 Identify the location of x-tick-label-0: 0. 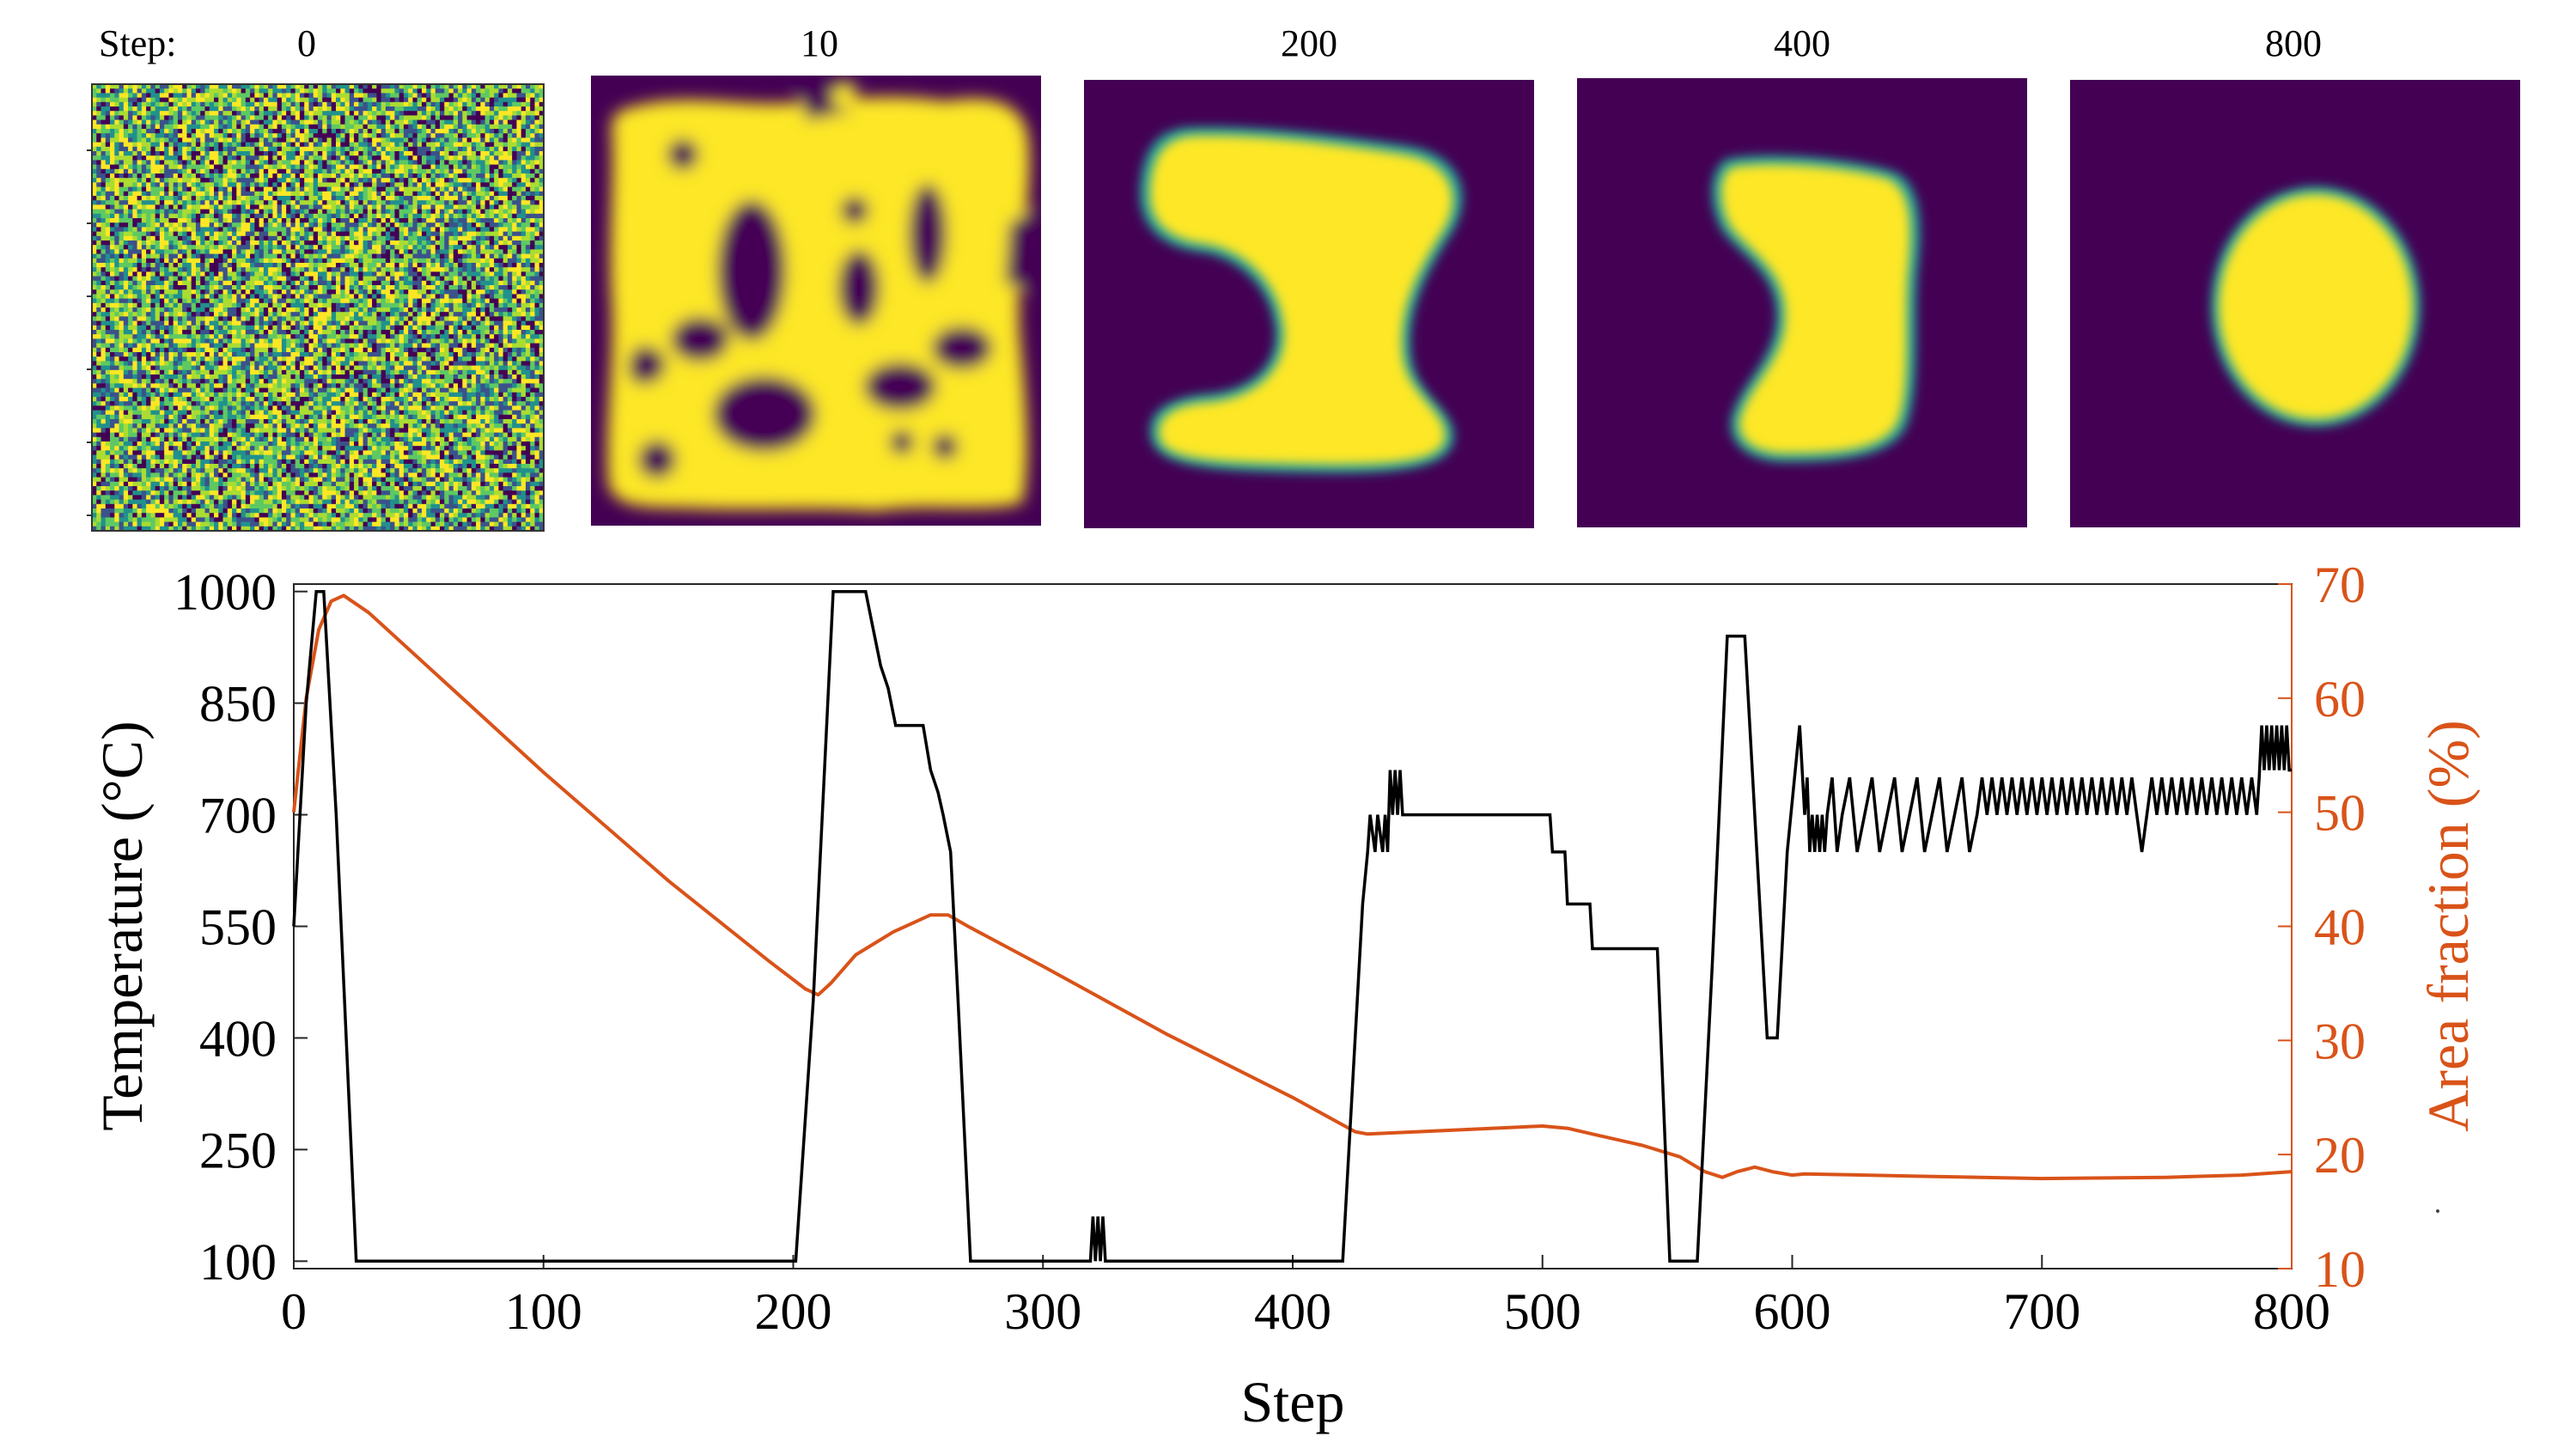
(294, 1311).